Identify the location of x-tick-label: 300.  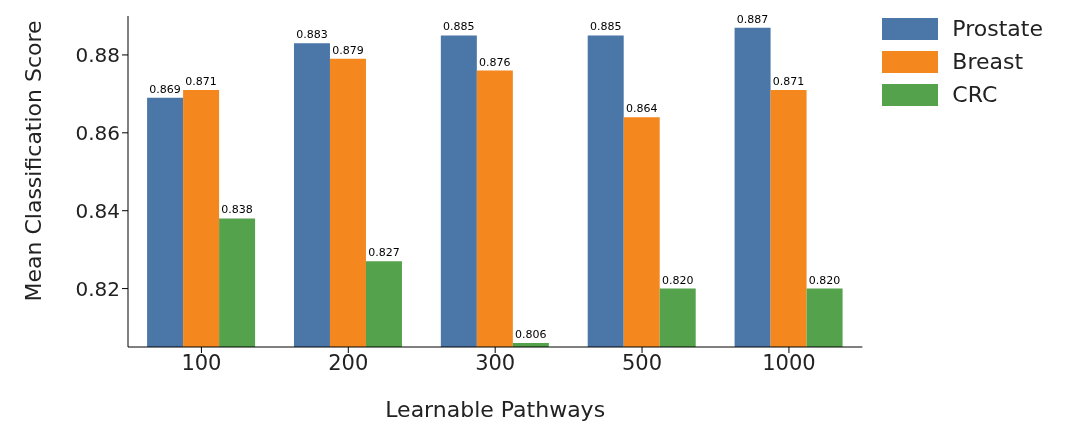
(495, 362).